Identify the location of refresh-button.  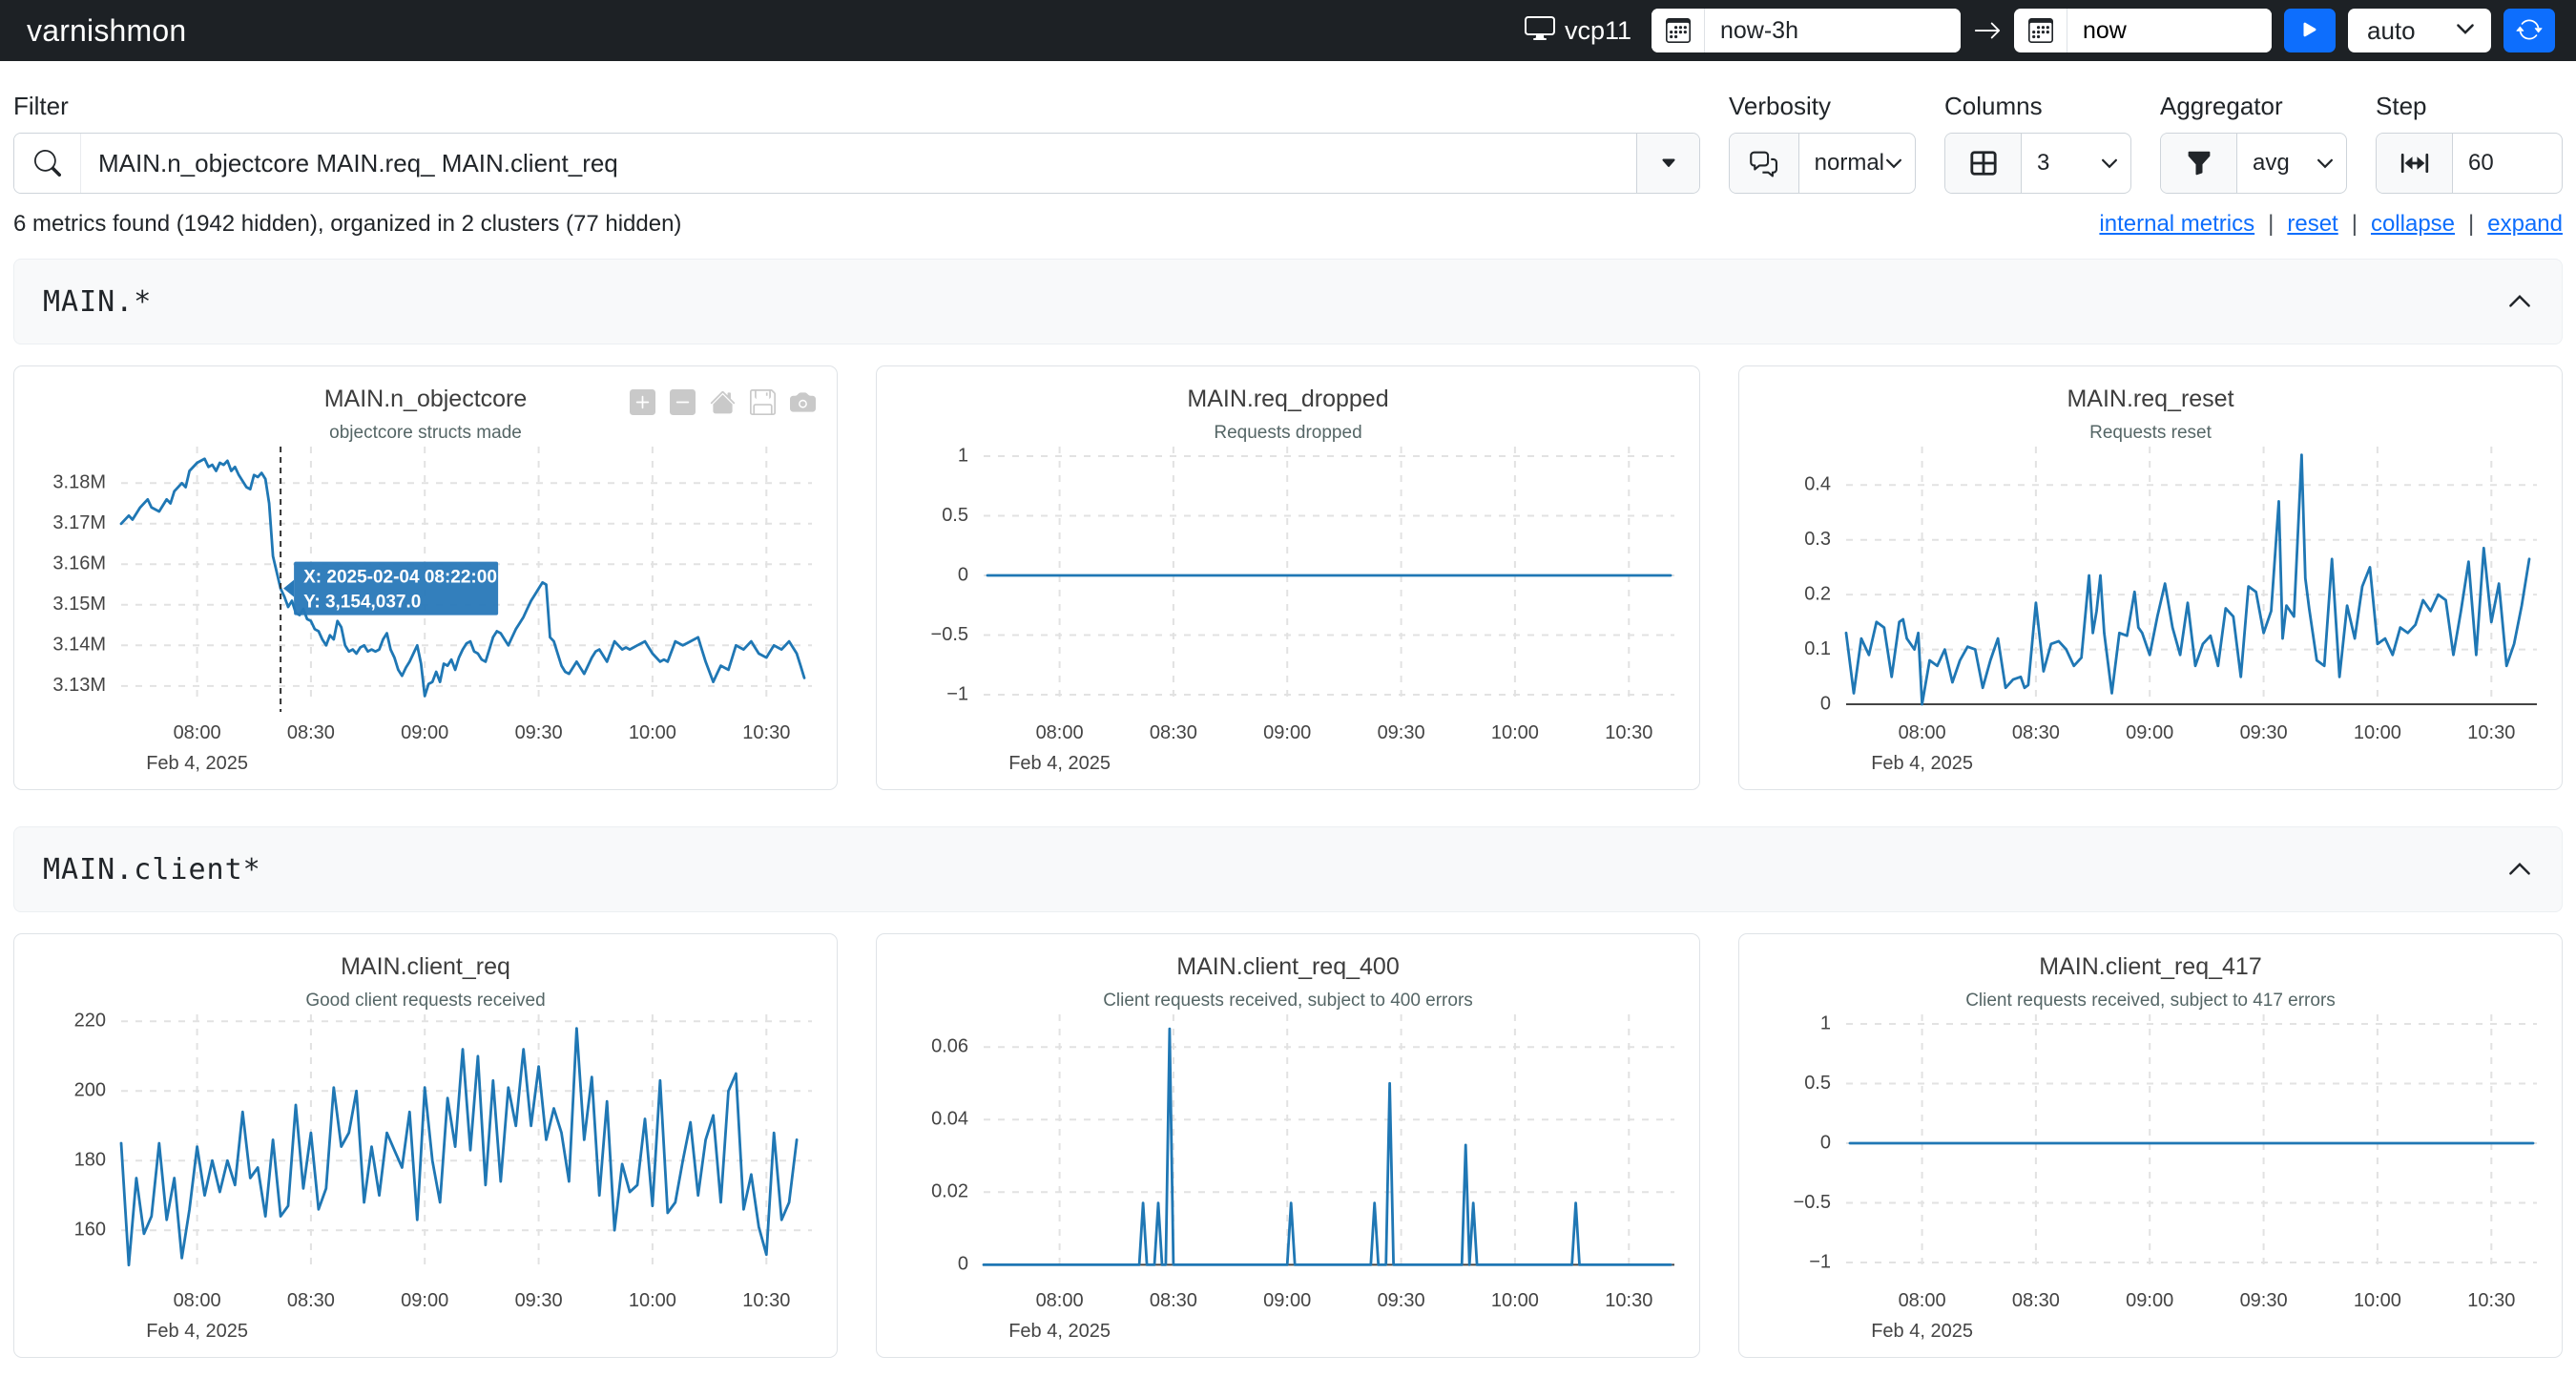
(2529, 30).